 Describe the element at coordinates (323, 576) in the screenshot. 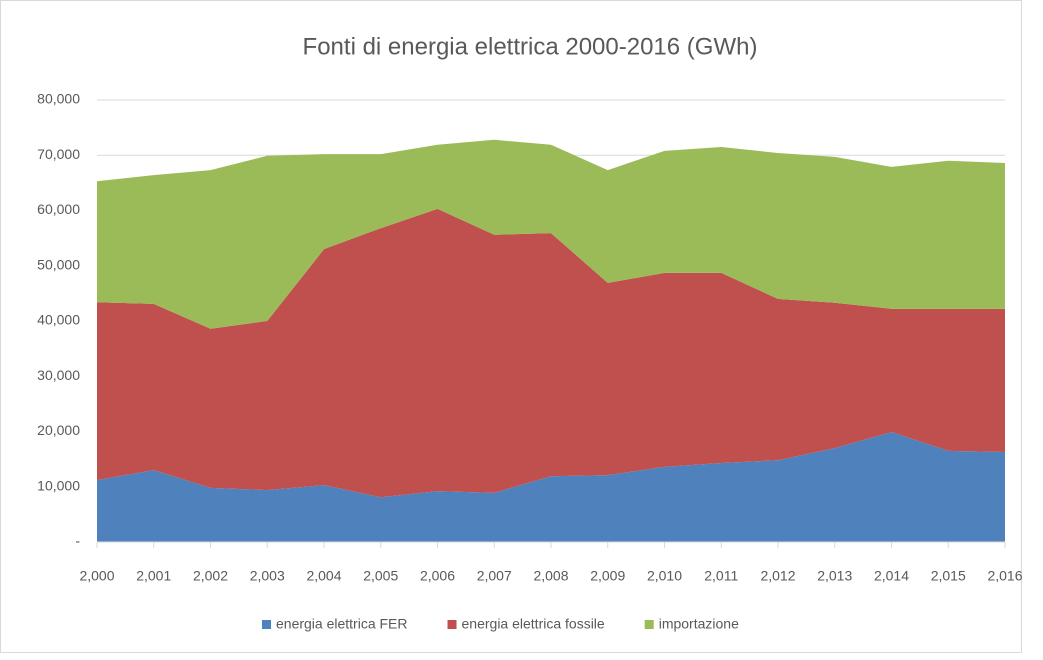

I see `x-tick-label: 2,004` at that location.